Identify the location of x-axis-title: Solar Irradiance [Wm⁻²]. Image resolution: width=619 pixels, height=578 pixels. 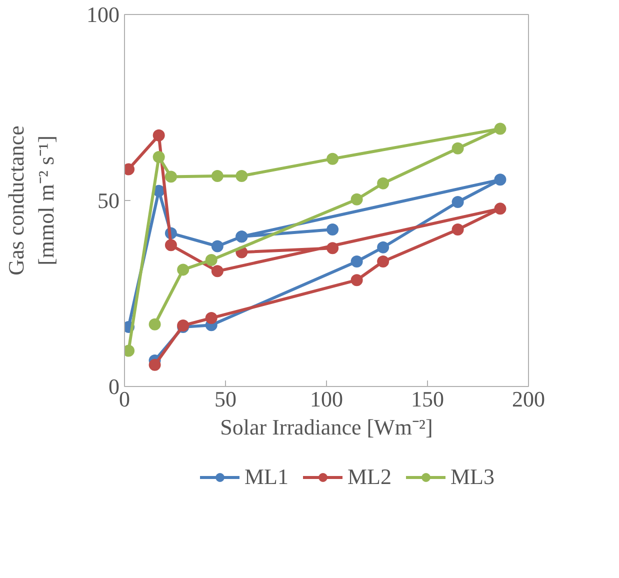
(326, 427).